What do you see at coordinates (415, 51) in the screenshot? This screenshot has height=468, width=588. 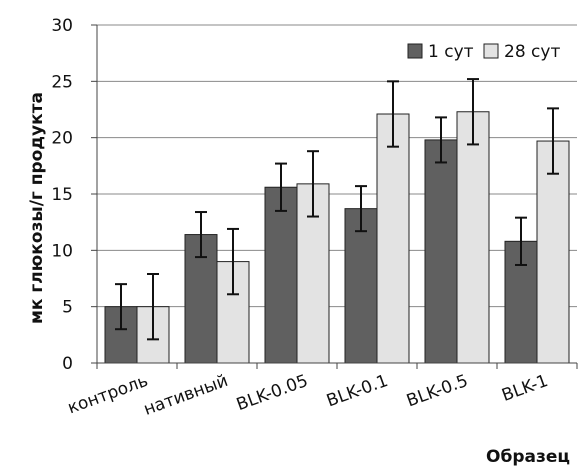 I see `legend-swatch-1-sut` at bounding box center [415, 51].